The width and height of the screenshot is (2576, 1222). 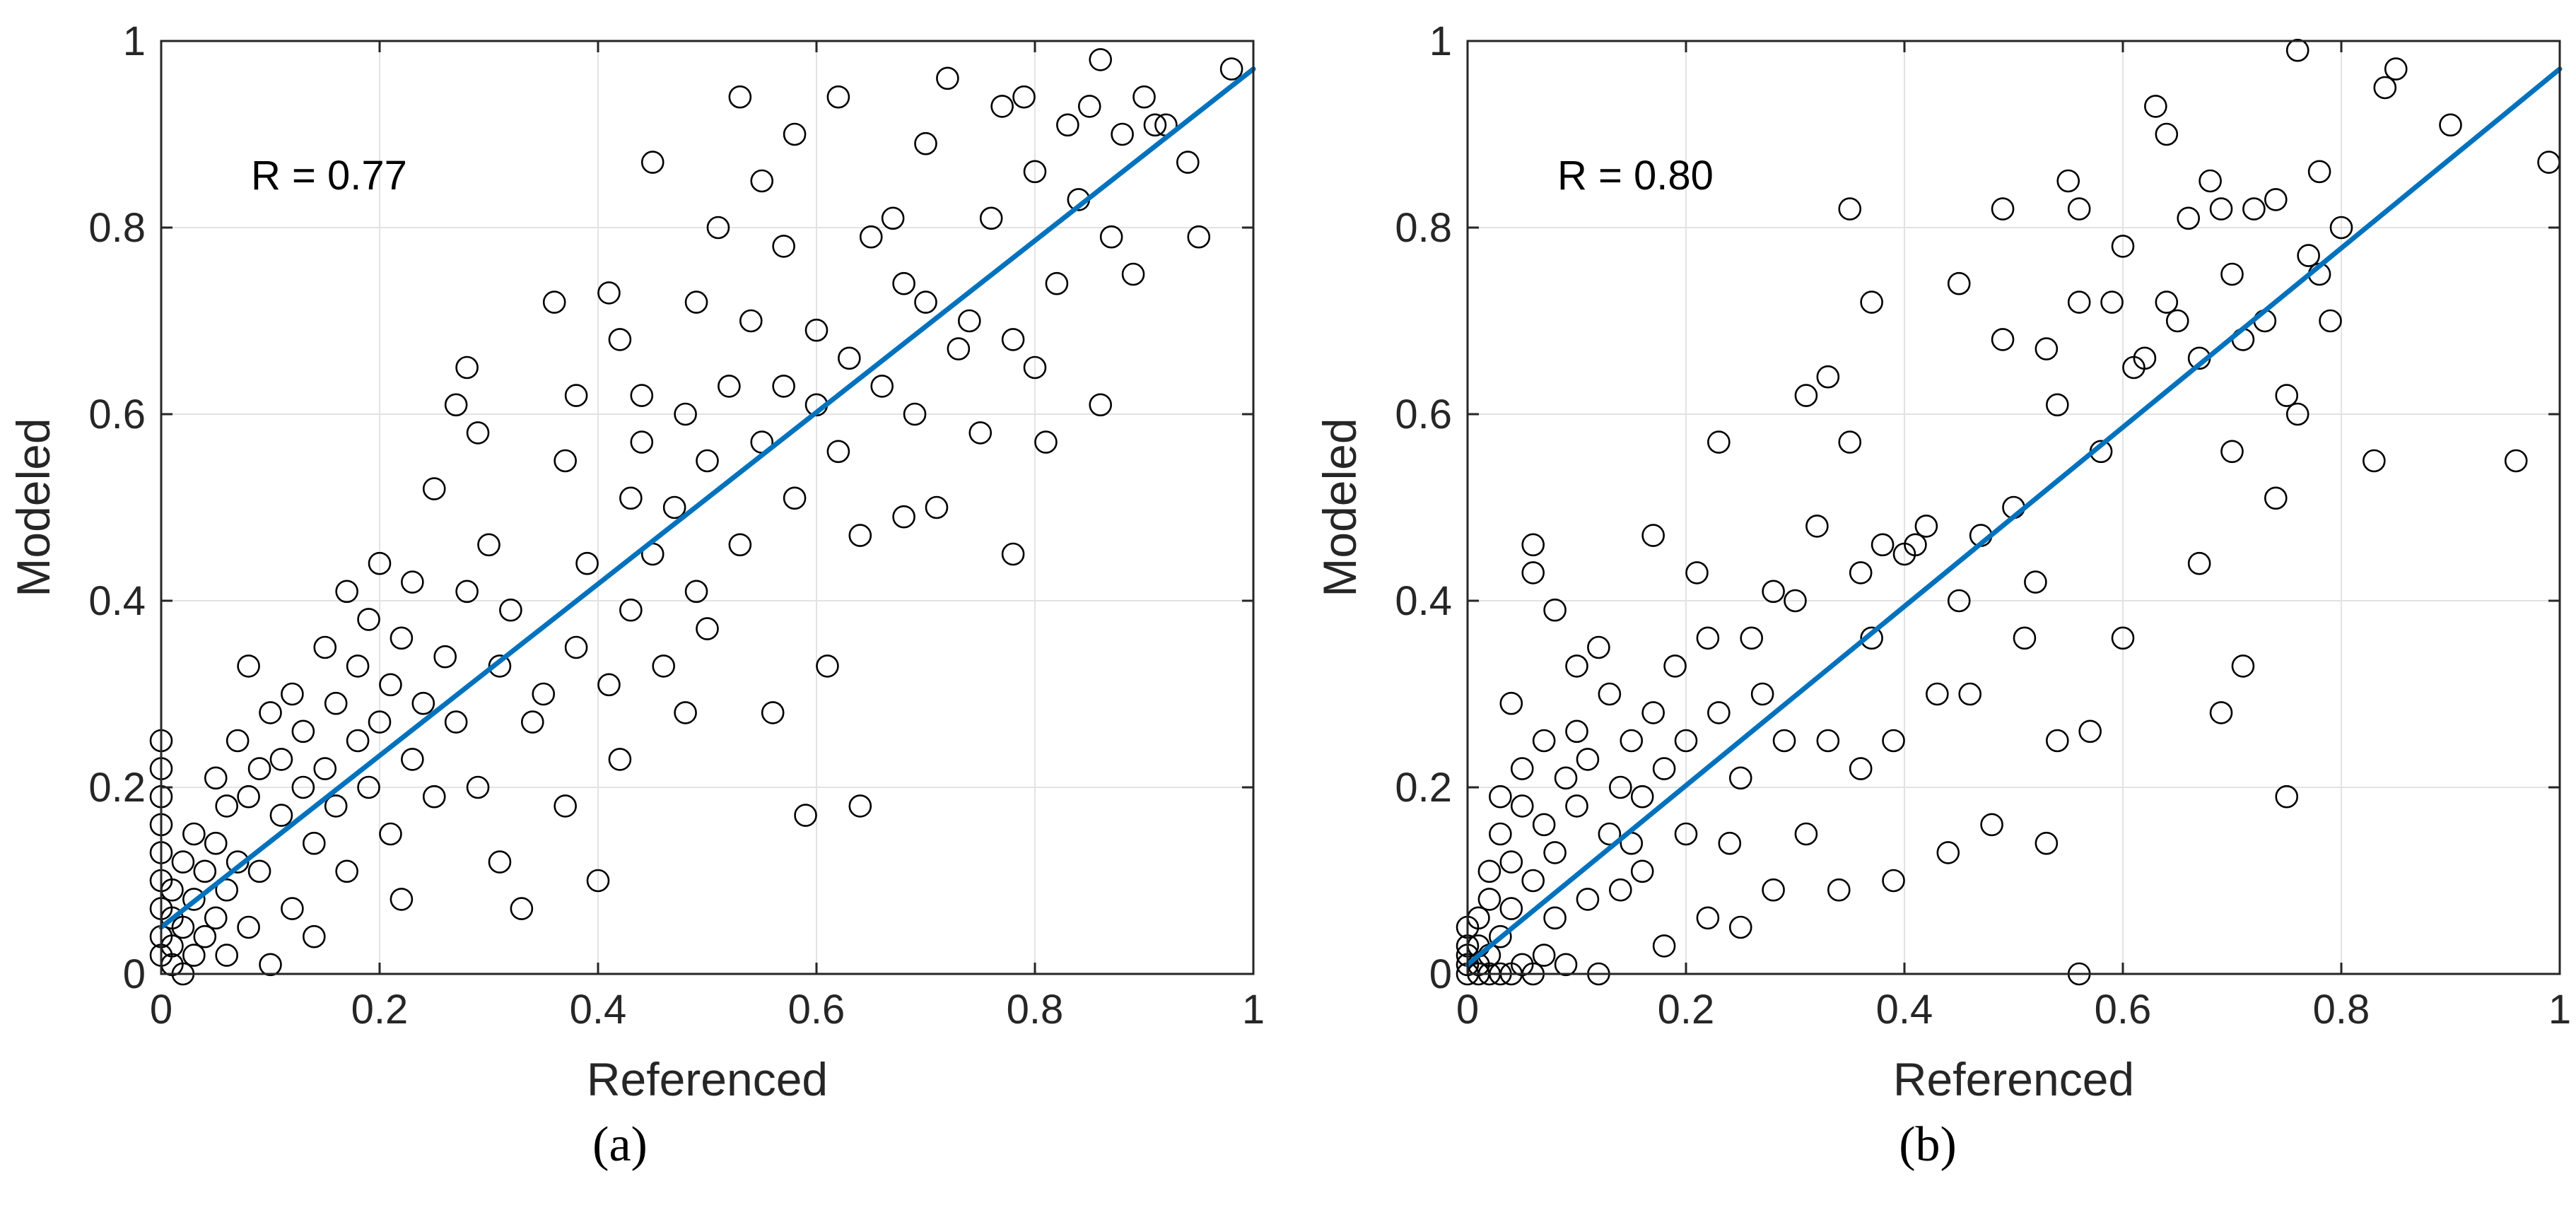 I want to click on r-annotation-a: R = 0.77, so click(x=329, y=176).